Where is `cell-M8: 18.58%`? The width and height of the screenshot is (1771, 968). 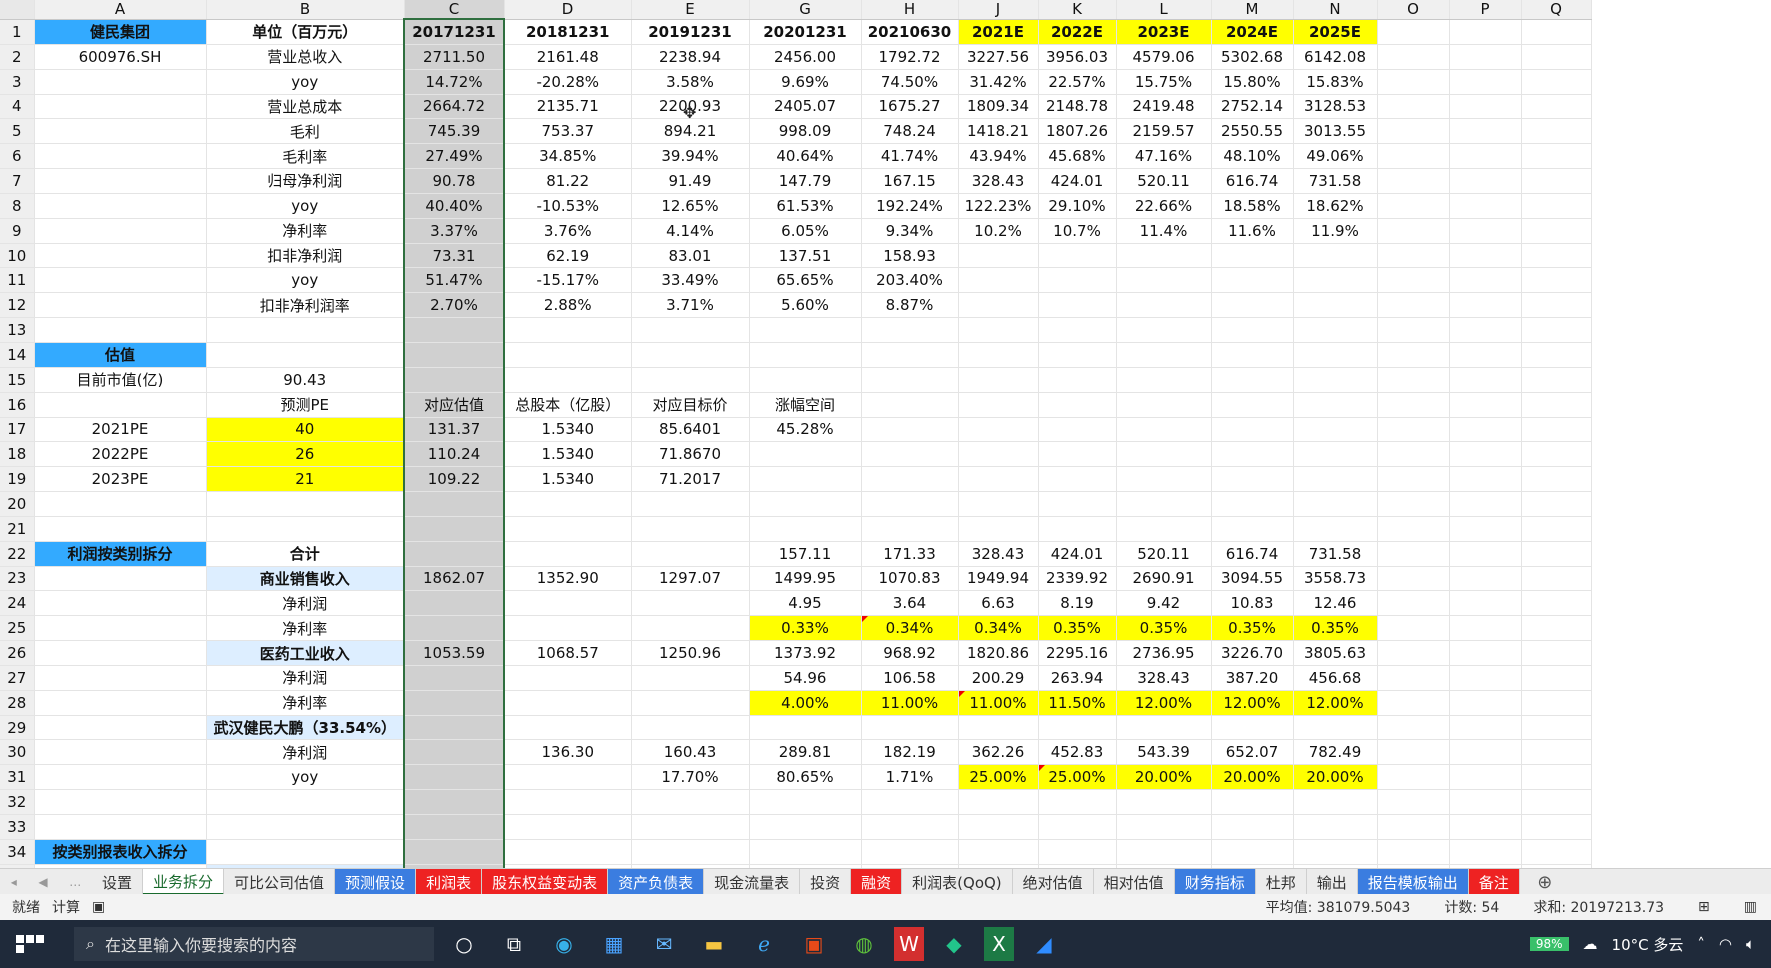 cell-M8: 18.58% is located at coordinates (1252, 206).